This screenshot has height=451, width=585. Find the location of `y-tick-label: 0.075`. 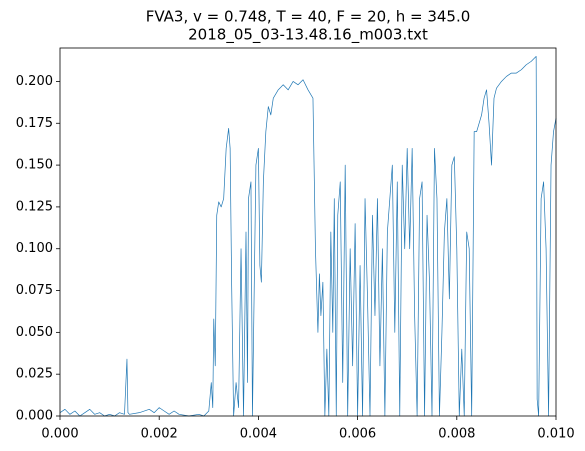

y-tick-label: 0.075 is located at coordinates (34, 290).